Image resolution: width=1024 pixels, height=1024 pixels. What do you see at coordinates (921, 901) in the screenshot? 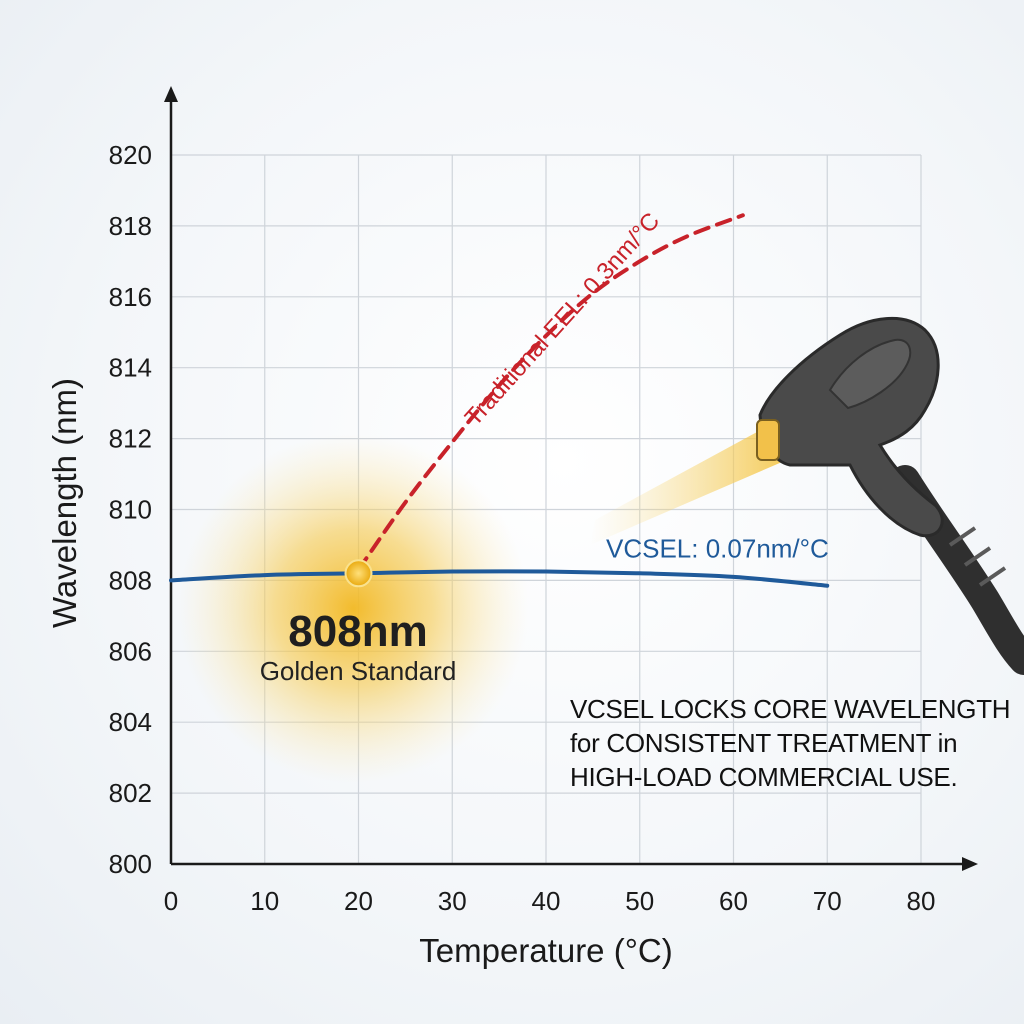
I see `x-tick-label: 80` at bounding box center [921, 901].